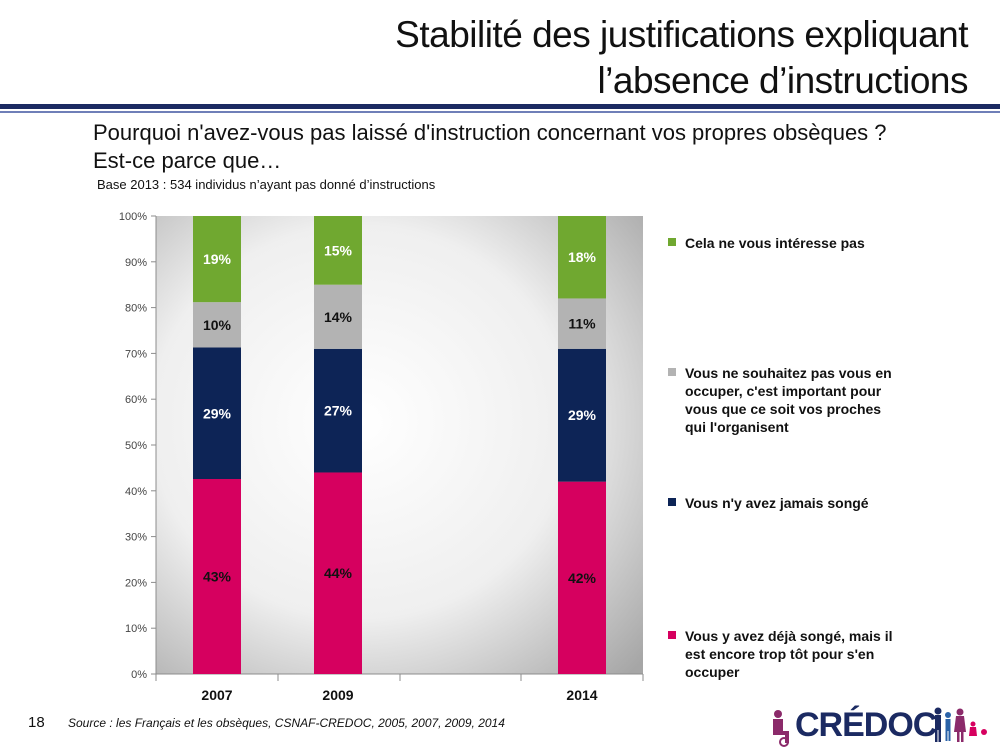  I want to click on logo-wordmark: CRÉDOC, so click(866, 725).